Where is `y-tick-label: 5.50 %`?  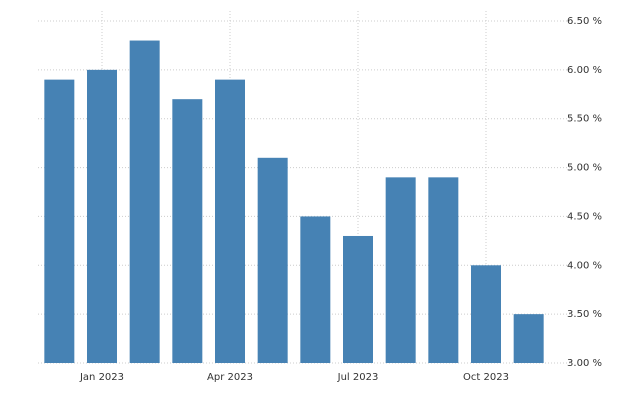
y-tick-label: 5.50 % is located at coordinates (584, 119).